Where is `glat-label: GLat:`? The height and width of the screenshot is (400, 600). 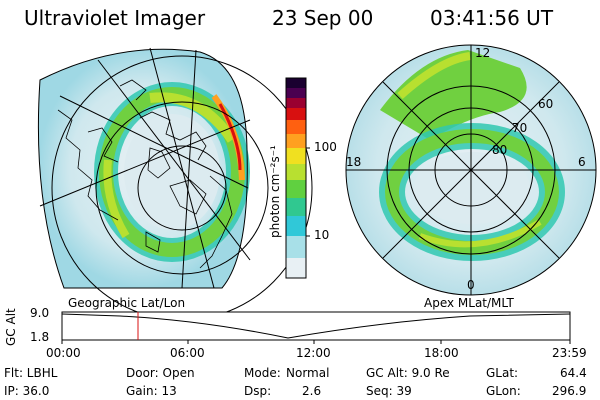 glat-label: GLat: is located at coordinates (502, 373).